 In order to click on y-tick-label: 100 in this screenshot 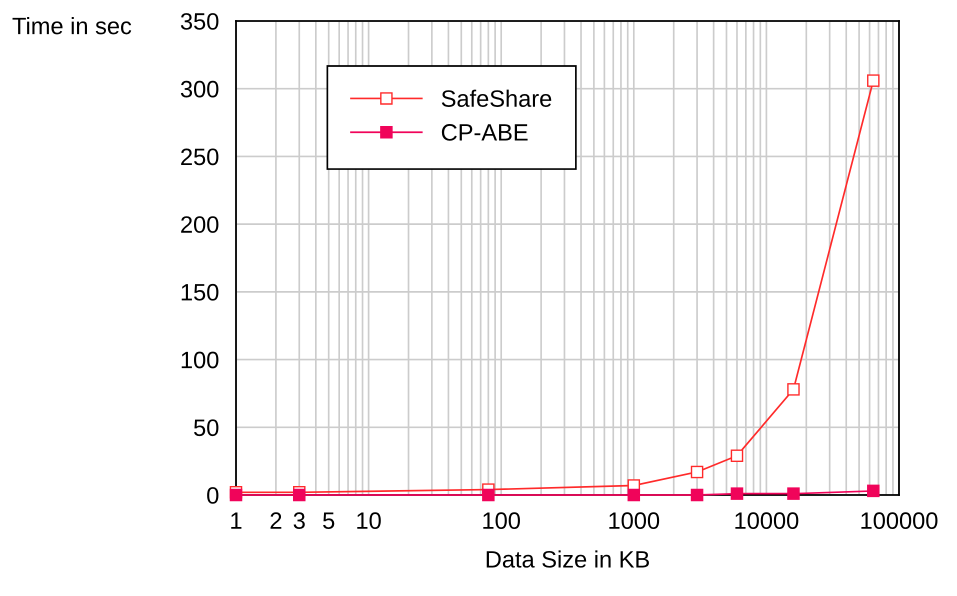, I will do `click(200, 360)`.